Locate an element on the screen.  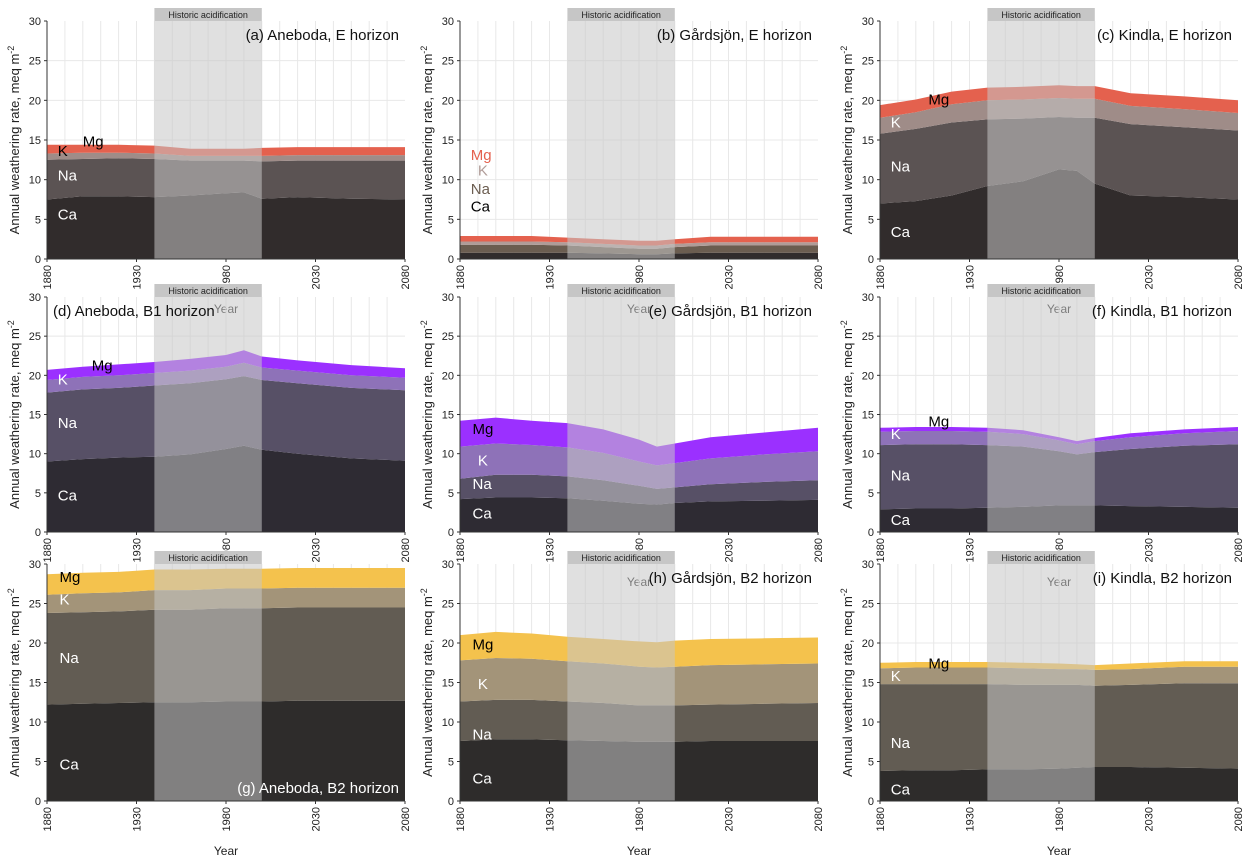
panel-title: (c) Kindla, E horizon is located at coordinates (1164, 35).